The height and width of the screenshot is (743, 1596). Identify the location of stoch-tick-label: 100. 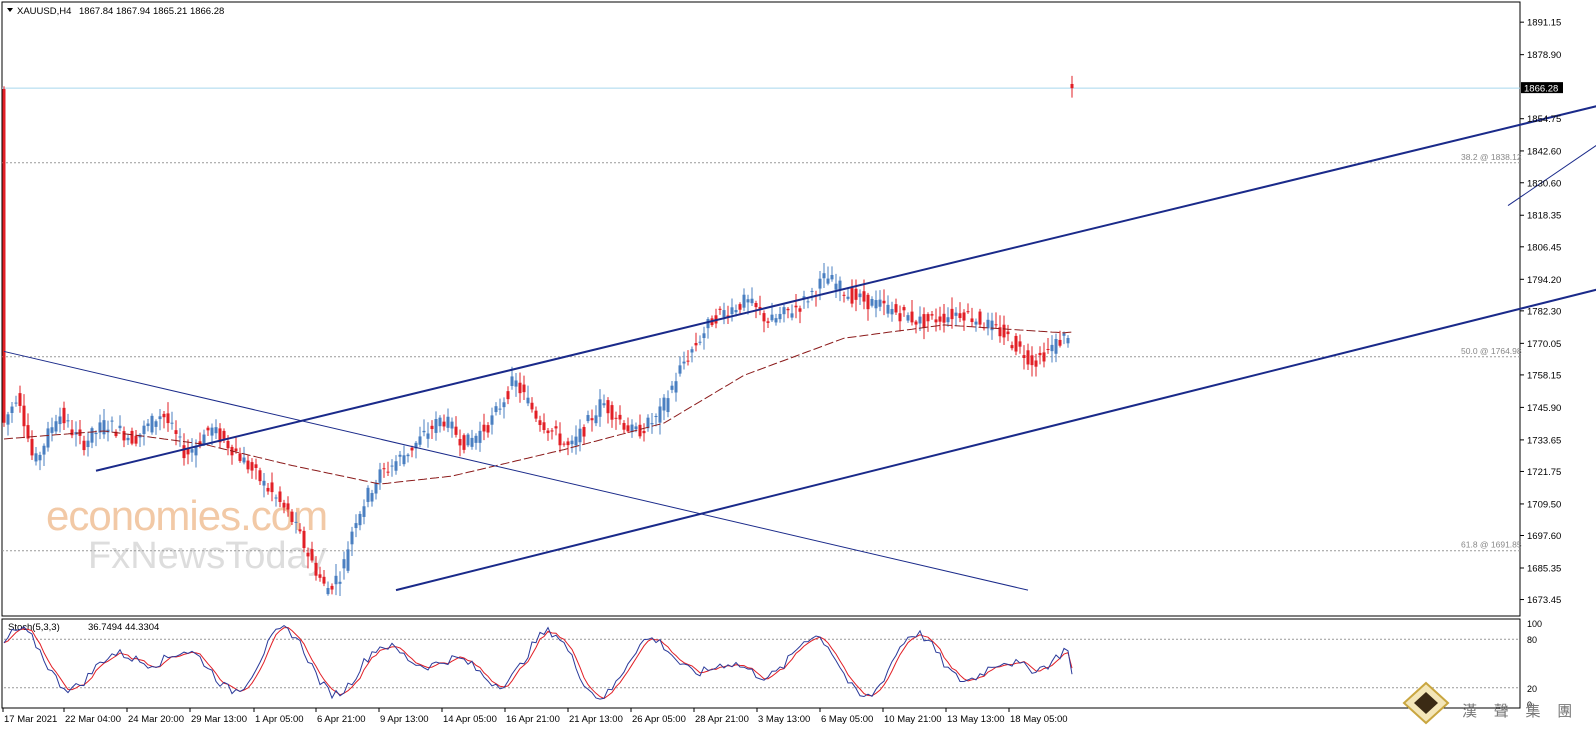
(1534, 624).